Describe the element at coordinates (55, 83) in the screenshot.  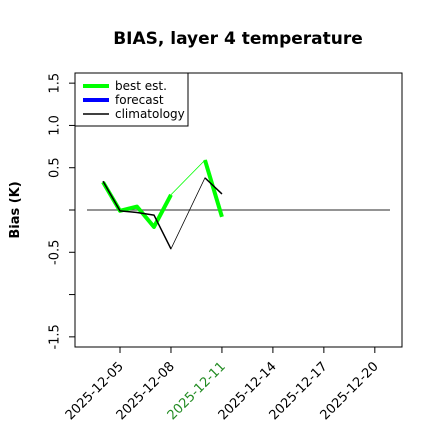
I see `y-tick-label: 1.5` at that location.